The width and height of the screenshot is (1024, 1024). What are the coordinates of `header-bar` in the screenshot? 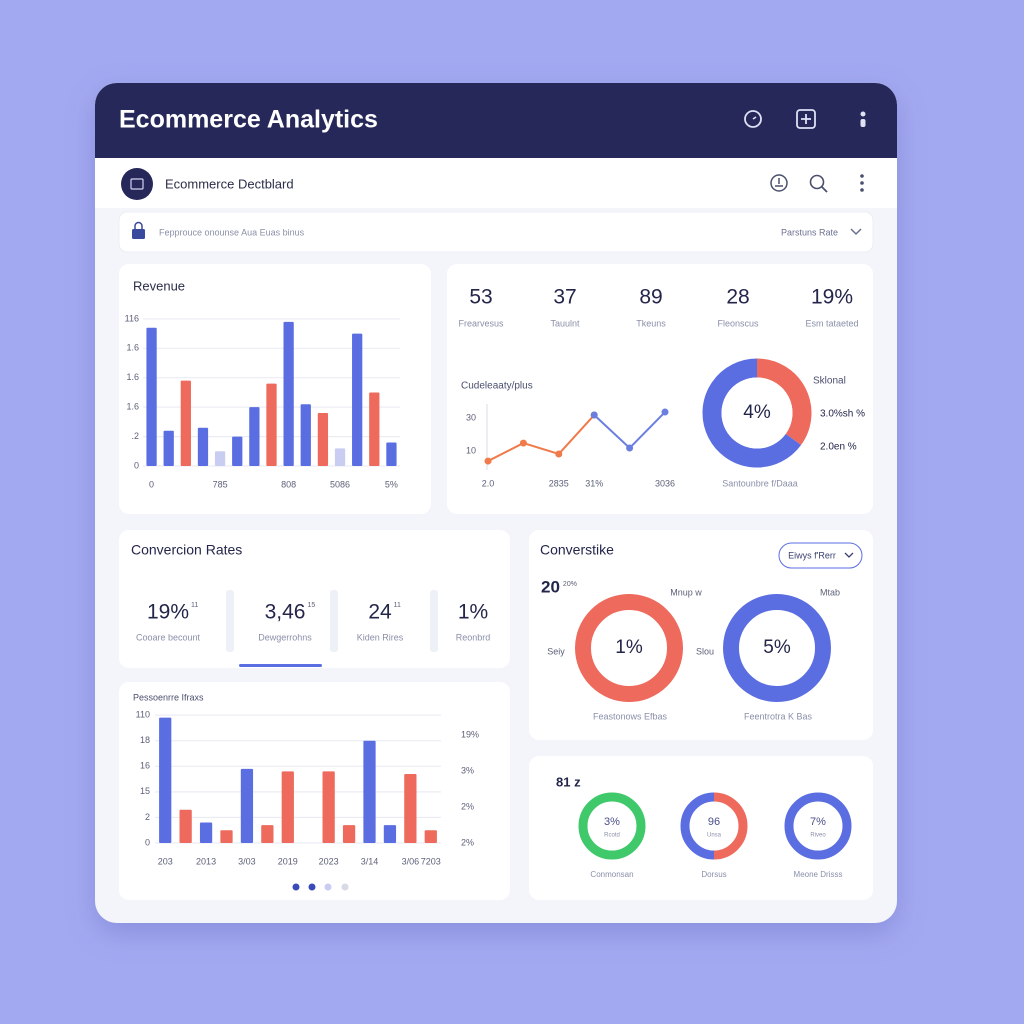 It's located at (496, 120).